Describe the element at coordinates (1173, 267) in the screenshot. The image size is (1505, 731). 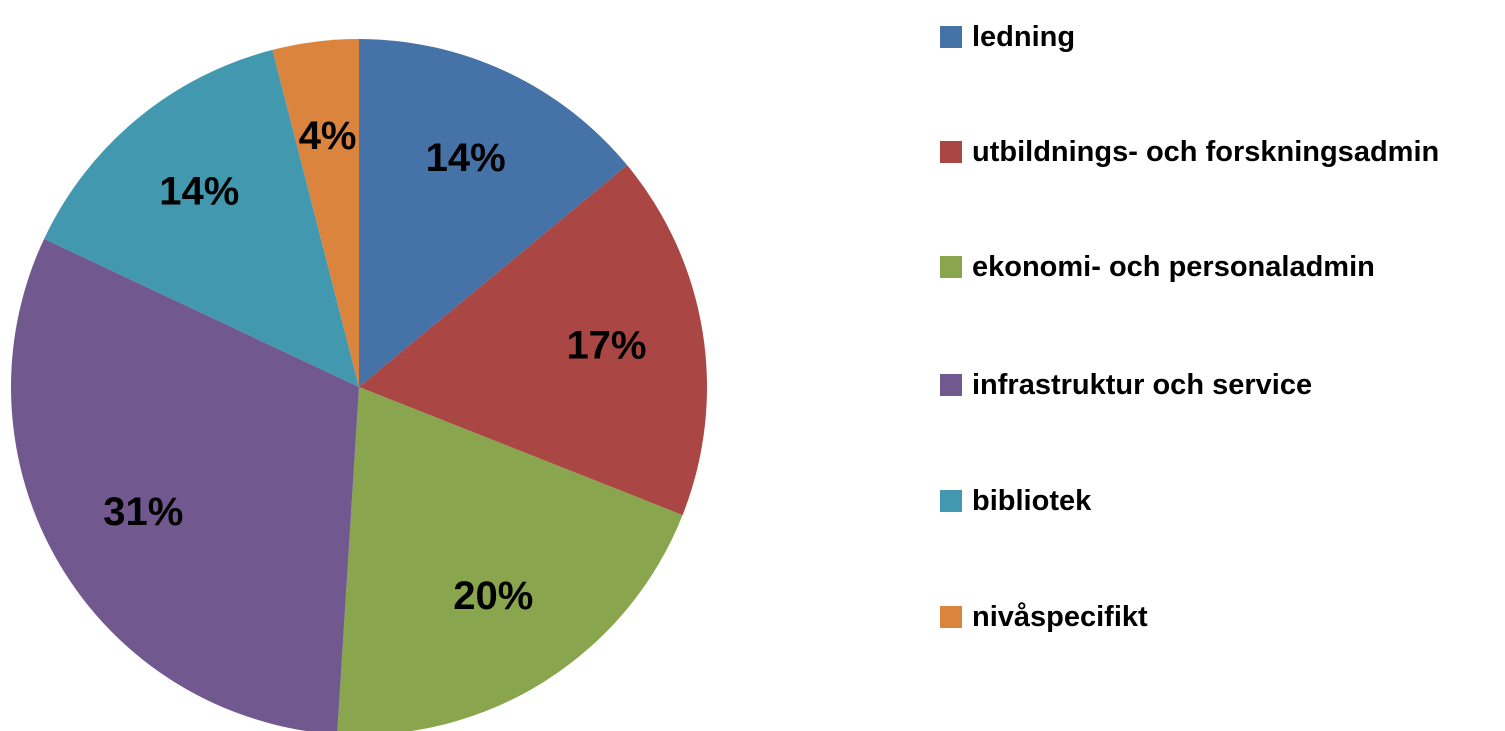
I see `legend-label: ekonomi- och personaladmin` at that location.